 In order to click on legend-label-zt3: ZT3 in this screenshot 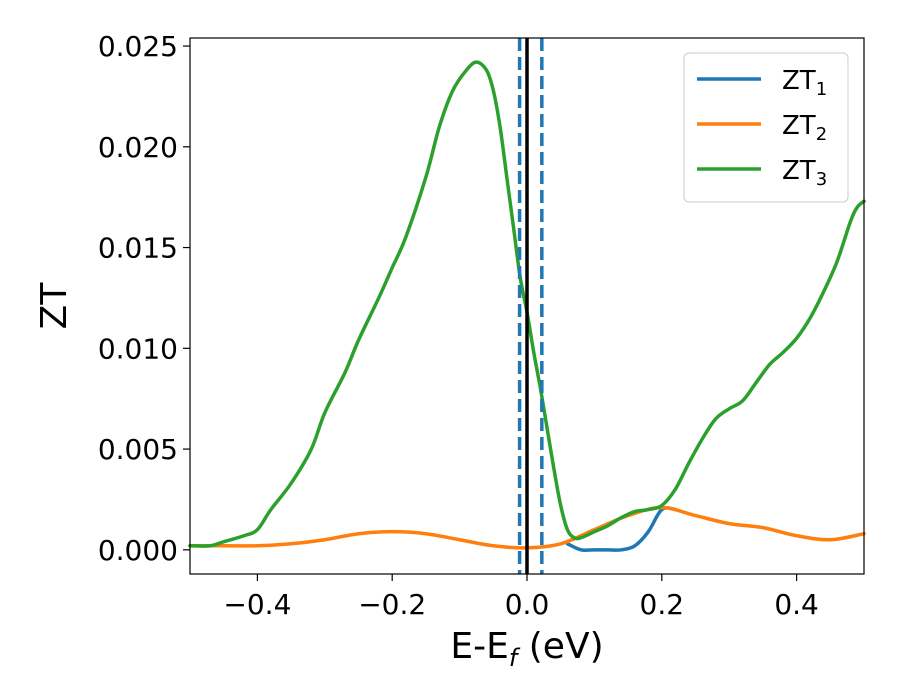, I will do `click(804, 173)`.